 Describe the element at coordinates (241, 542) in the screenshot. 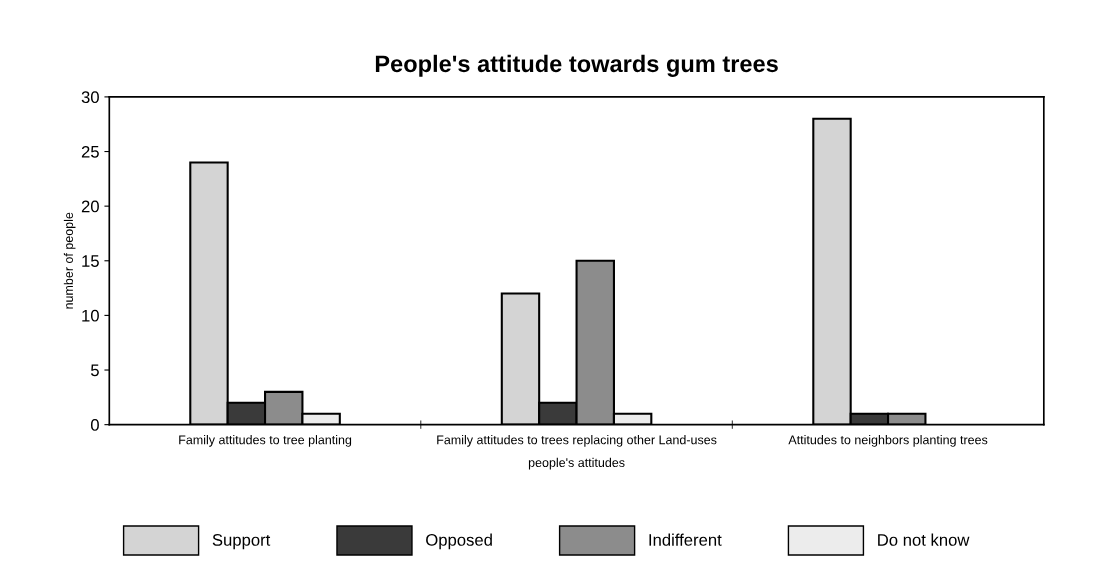

I see `legend-label: Support` at that location.